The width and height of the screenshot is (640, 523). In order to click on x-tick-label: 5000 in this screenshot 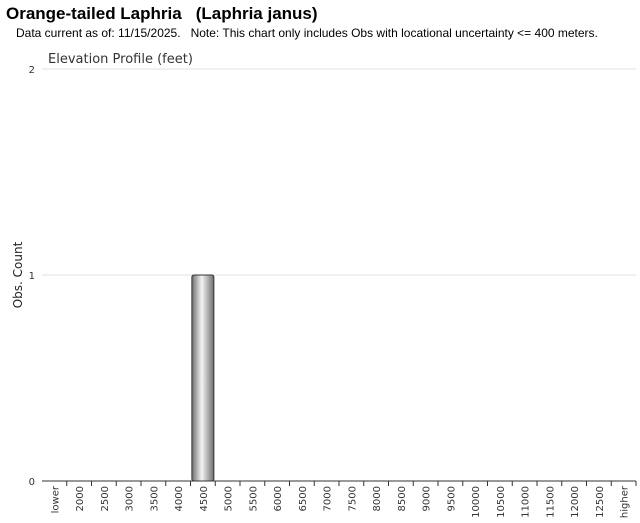, I will do `click(229, 498)`.